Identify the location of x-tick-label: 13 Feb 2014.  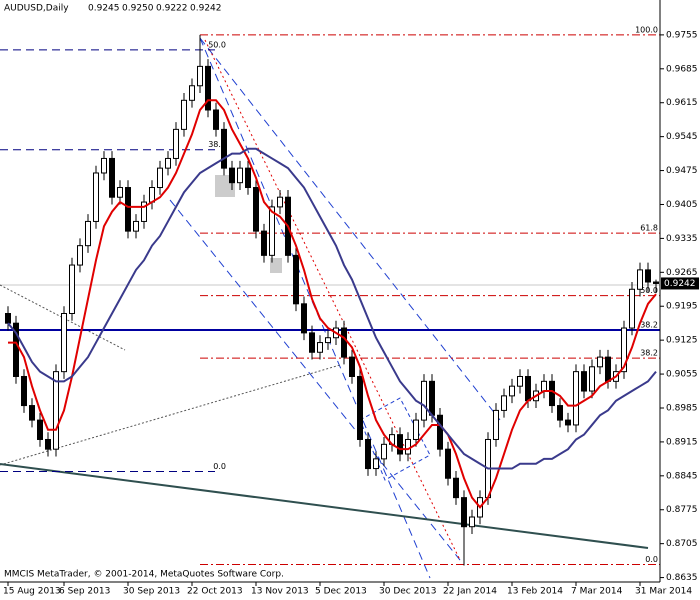
(535, 592).